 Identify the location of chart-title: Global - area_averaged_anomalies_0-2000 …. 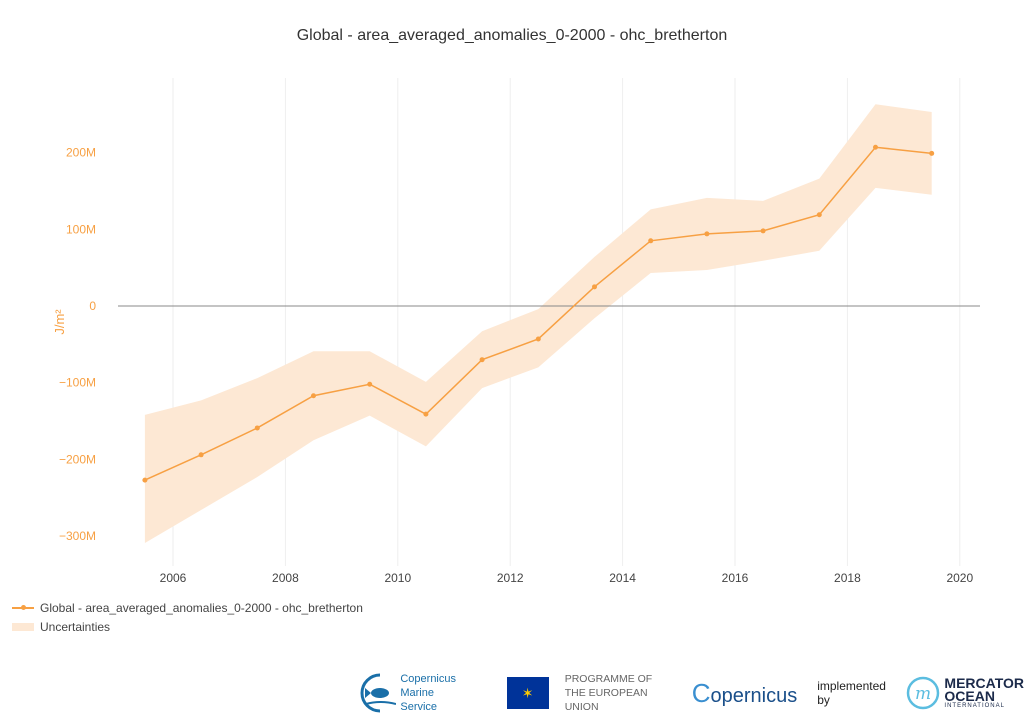
(512, 35).